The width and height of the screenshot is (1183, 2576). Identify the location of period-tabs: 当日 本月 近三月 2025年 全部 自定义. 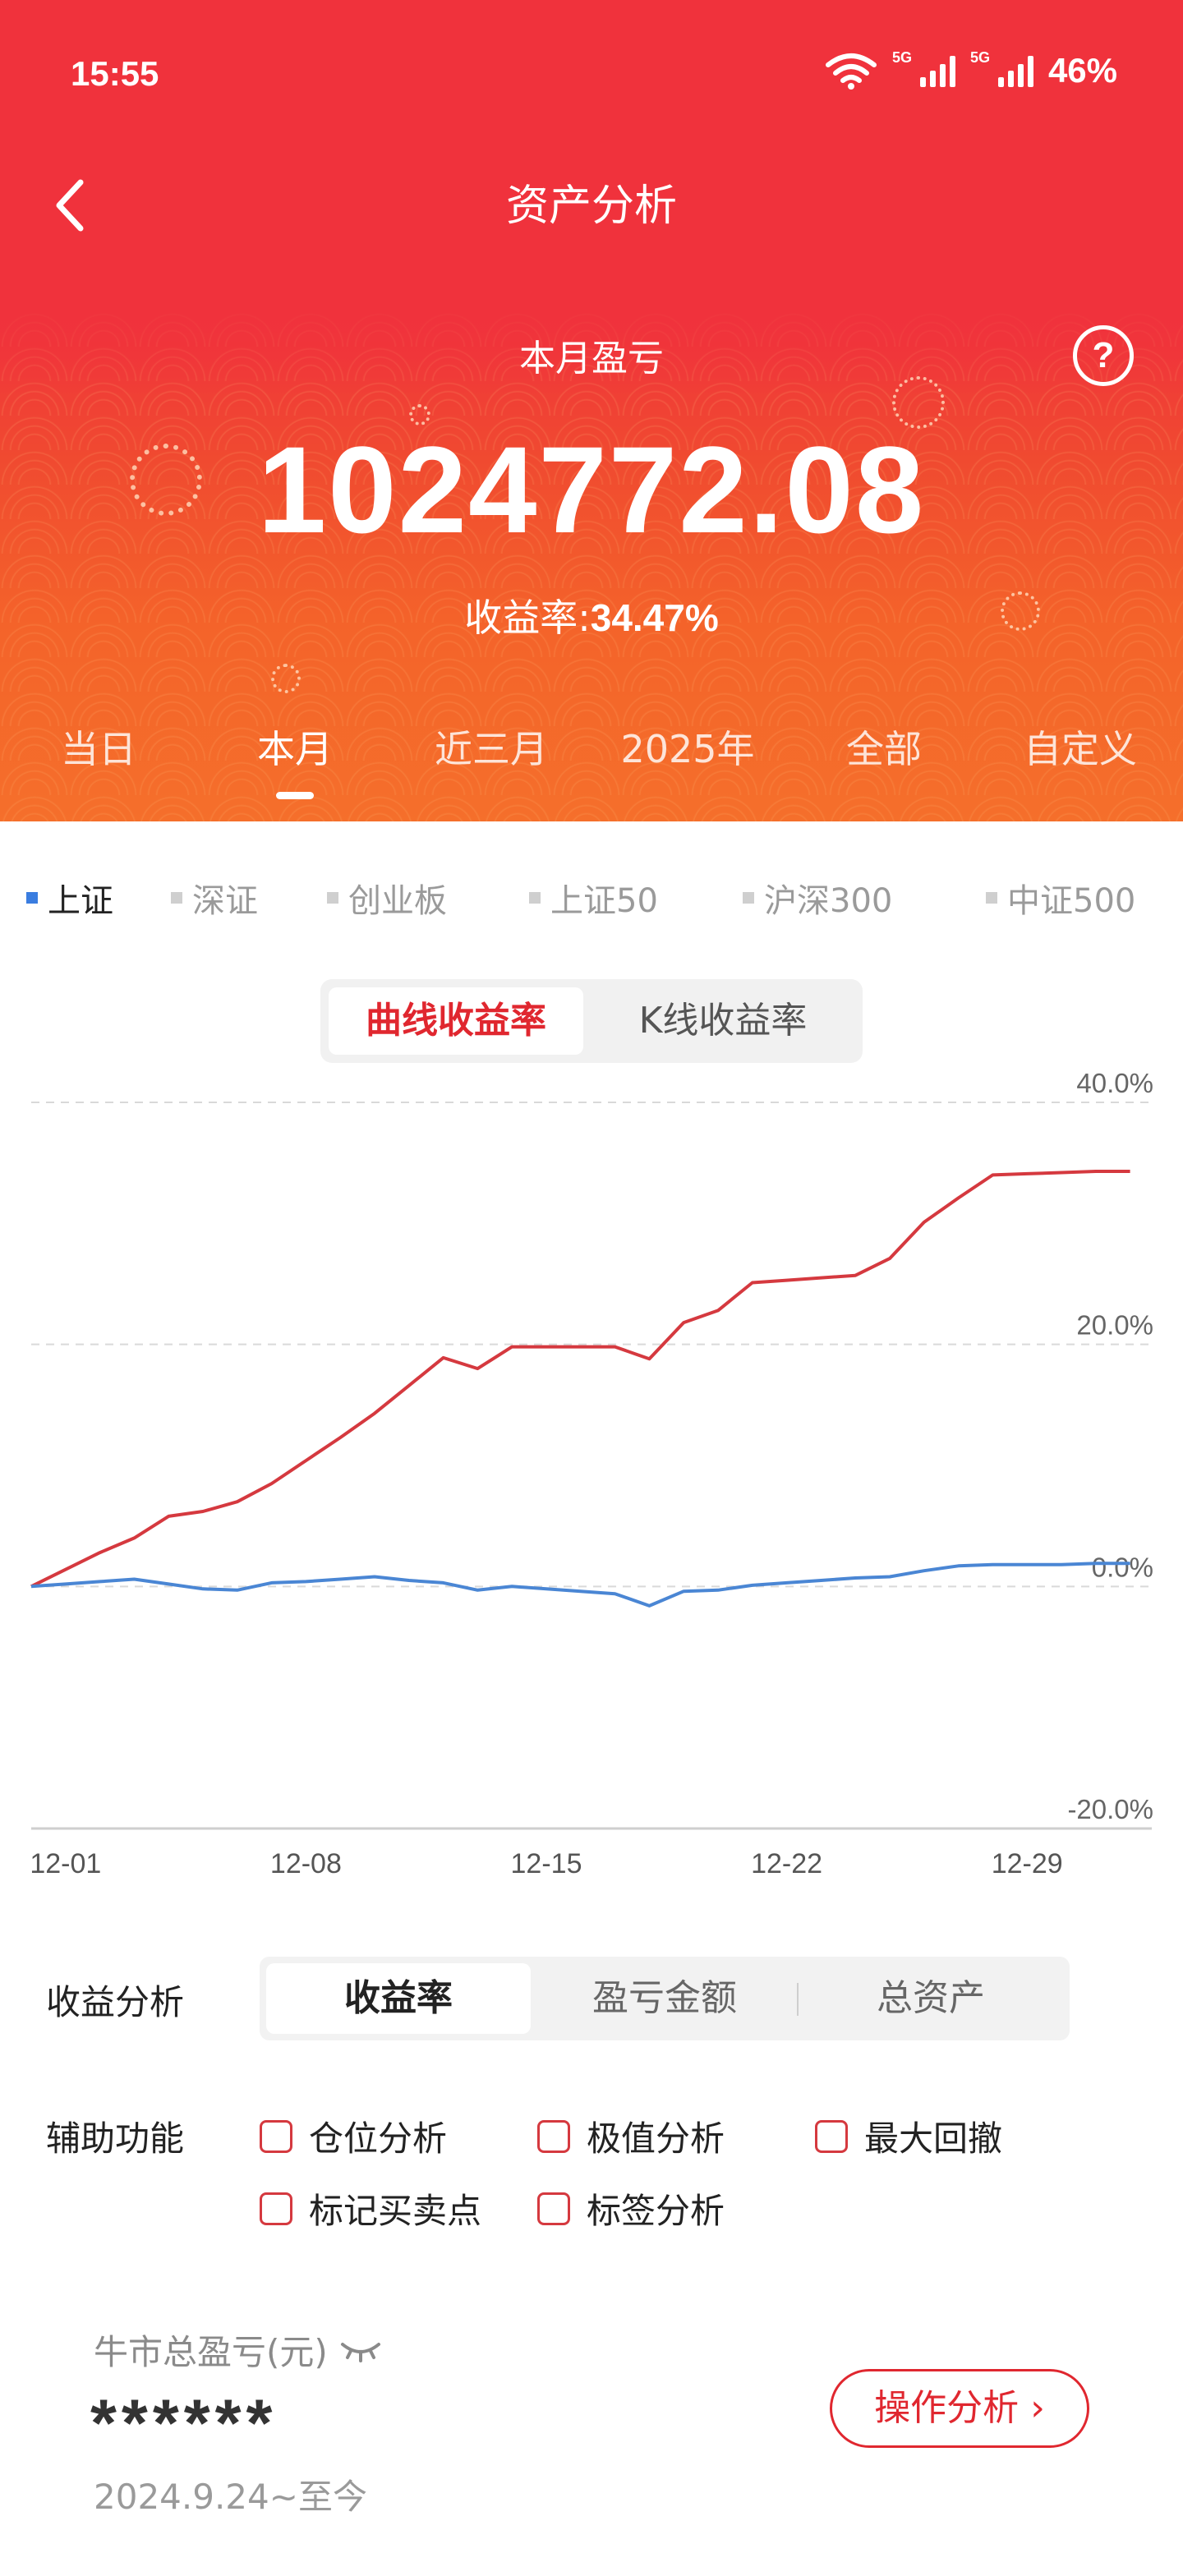
(591, 765).